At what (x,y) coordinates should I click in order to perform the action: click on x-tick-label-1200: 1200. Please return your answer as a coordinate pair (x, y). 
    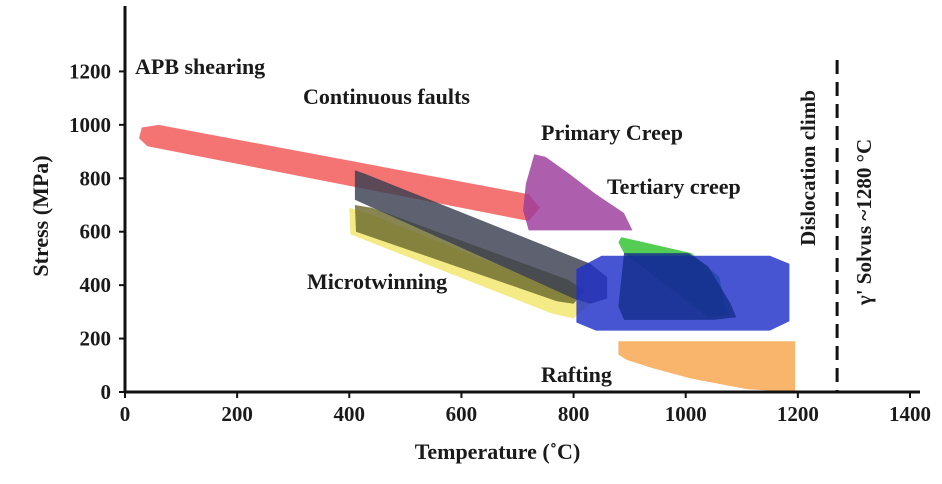
    Looking at the image, I should click on (798, 414).